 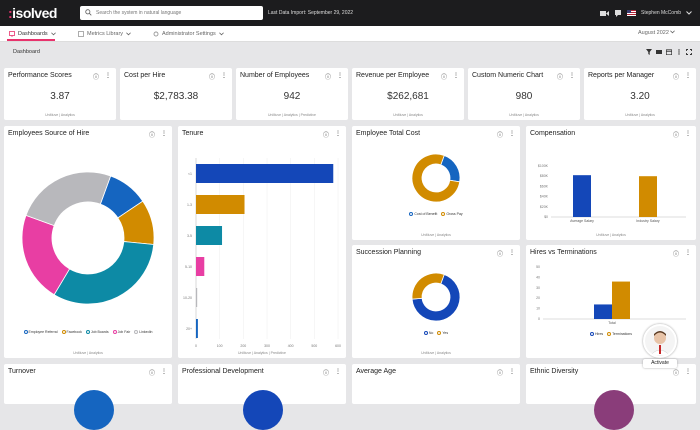 What do you see at coordinates (661, 13) in the screenshot?
I see `user-menu: Stephen McComb` at bounding box center [661, 13].